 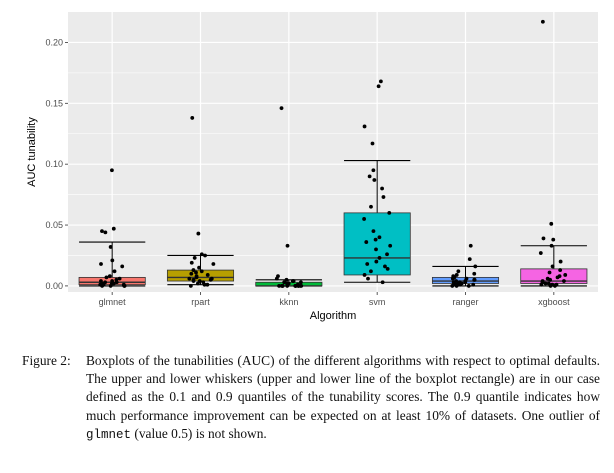 What do you see at coordinates (54, 225) in the screenshot?
I see `y-tick-label: 0.05` at bounding box center [54, 225].